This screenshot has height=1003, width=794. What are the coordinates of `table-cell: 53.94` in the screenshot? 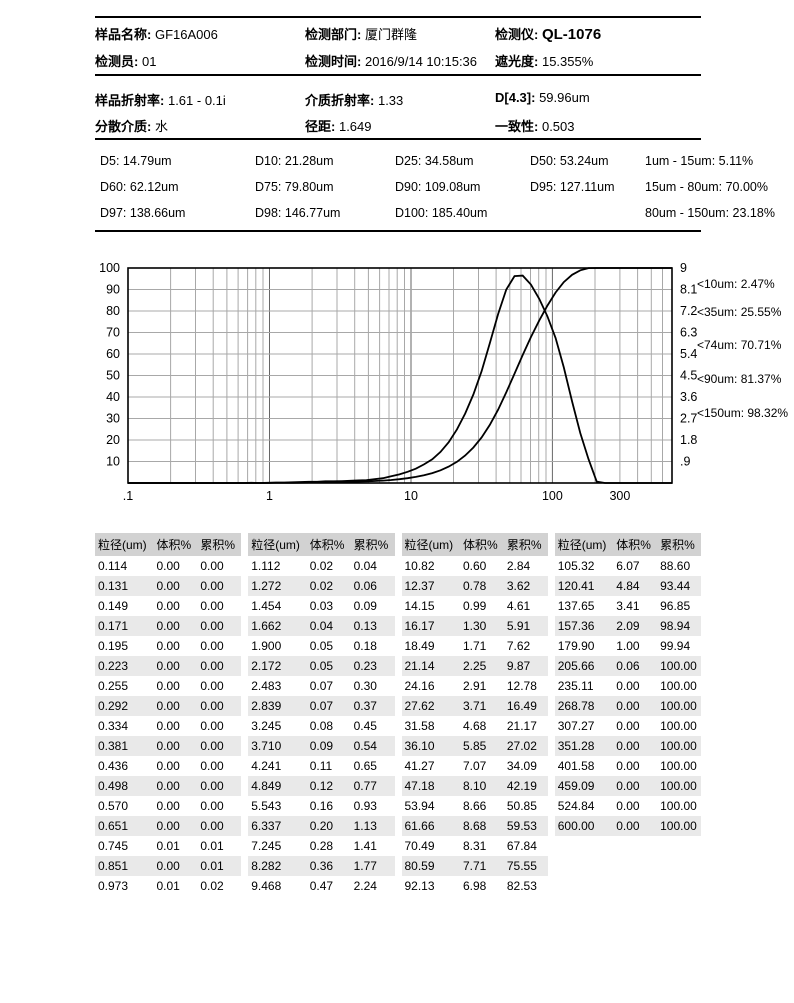 It's located at (419, 806).